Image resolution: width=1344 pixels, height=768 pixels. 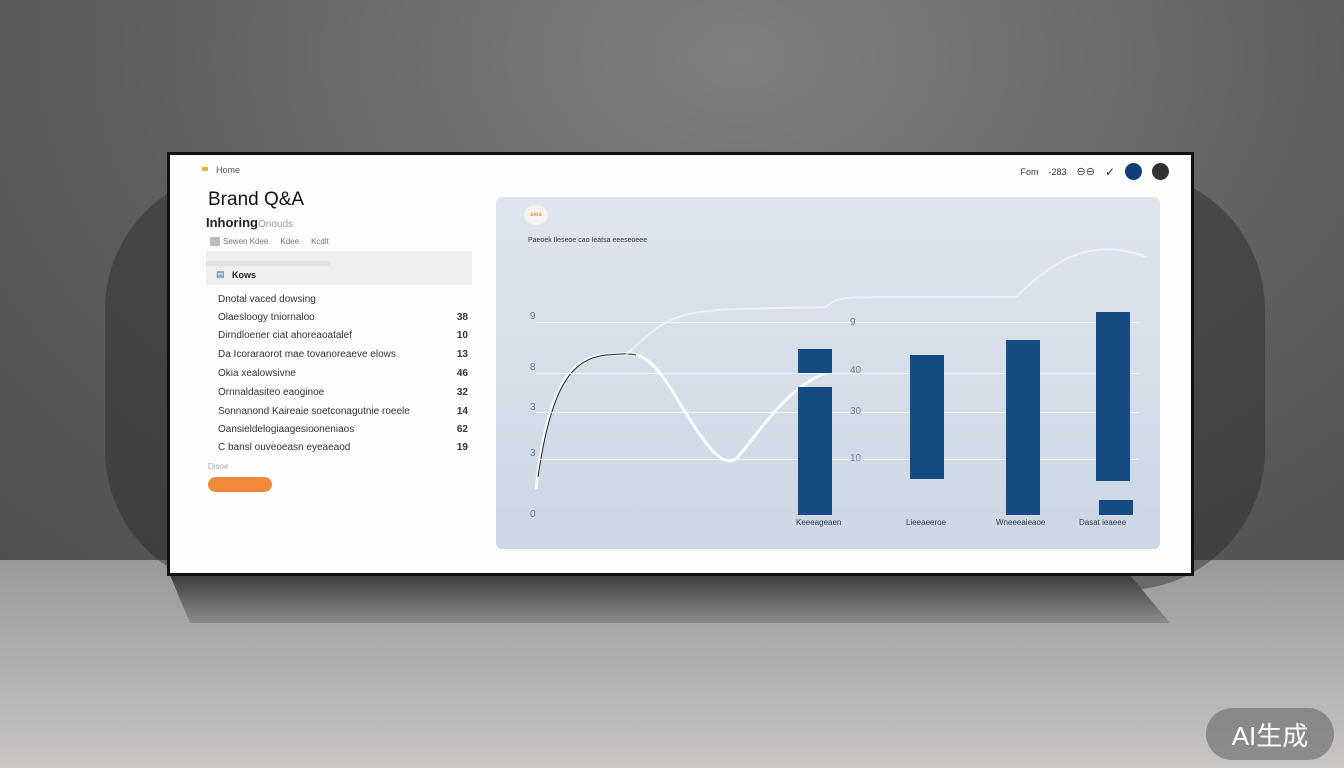 I want to click on toolbar-label: Fom, so click(x=1029, y=171).